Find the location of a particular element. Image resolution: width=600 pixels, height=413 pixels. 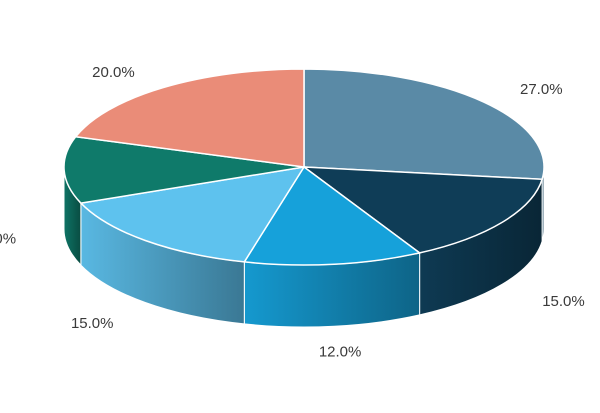

pie-slice-label-4: 15.0% is located at coordinates (92, 323).